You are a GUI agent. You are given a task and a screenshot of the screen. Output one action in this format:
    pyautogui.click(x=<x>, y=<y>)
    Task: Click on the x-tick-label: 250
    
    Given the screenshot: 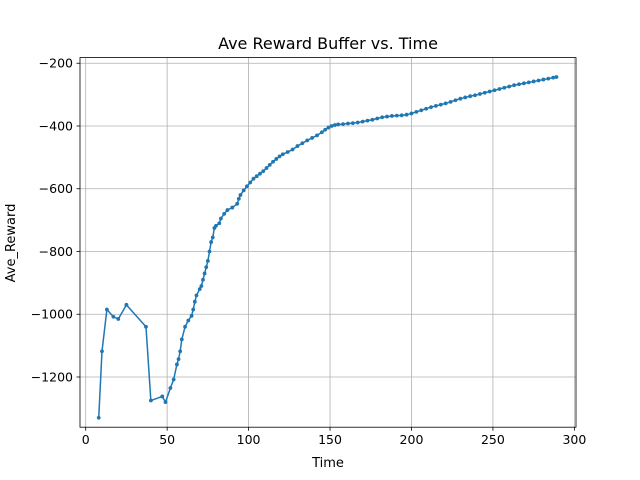 What is the action you would take?
    pyautogui.click(x=493, y=439)
    